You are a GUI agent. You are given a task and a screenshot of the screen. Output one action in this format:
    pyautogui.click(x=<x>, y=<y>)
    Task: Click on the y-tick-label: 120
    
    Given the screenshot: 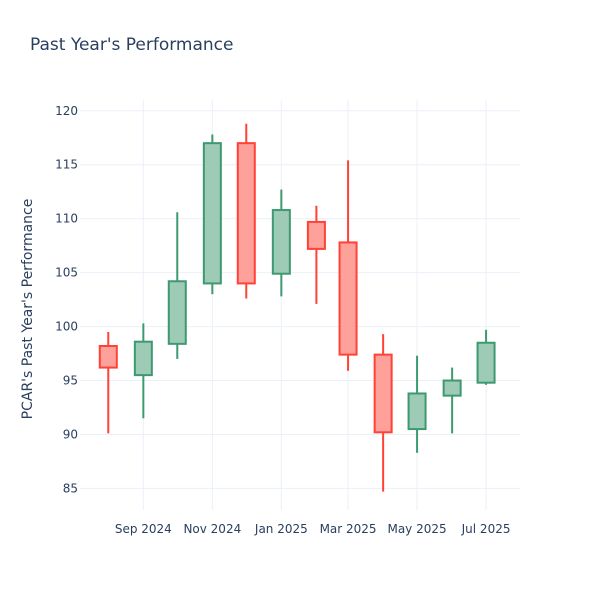 What is the action you would take?
    pyautogui.click(x=66, y=111)
    